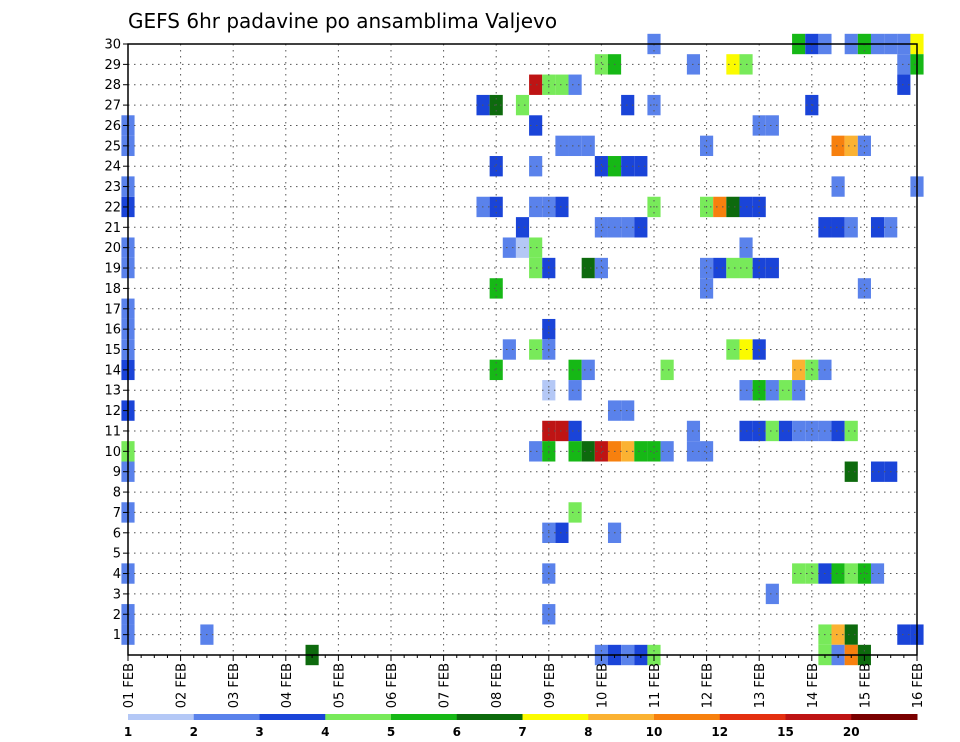 The height and width of the screenshot is (742, 960). I want to click on legend-label-4: 5, so click(391, 732).